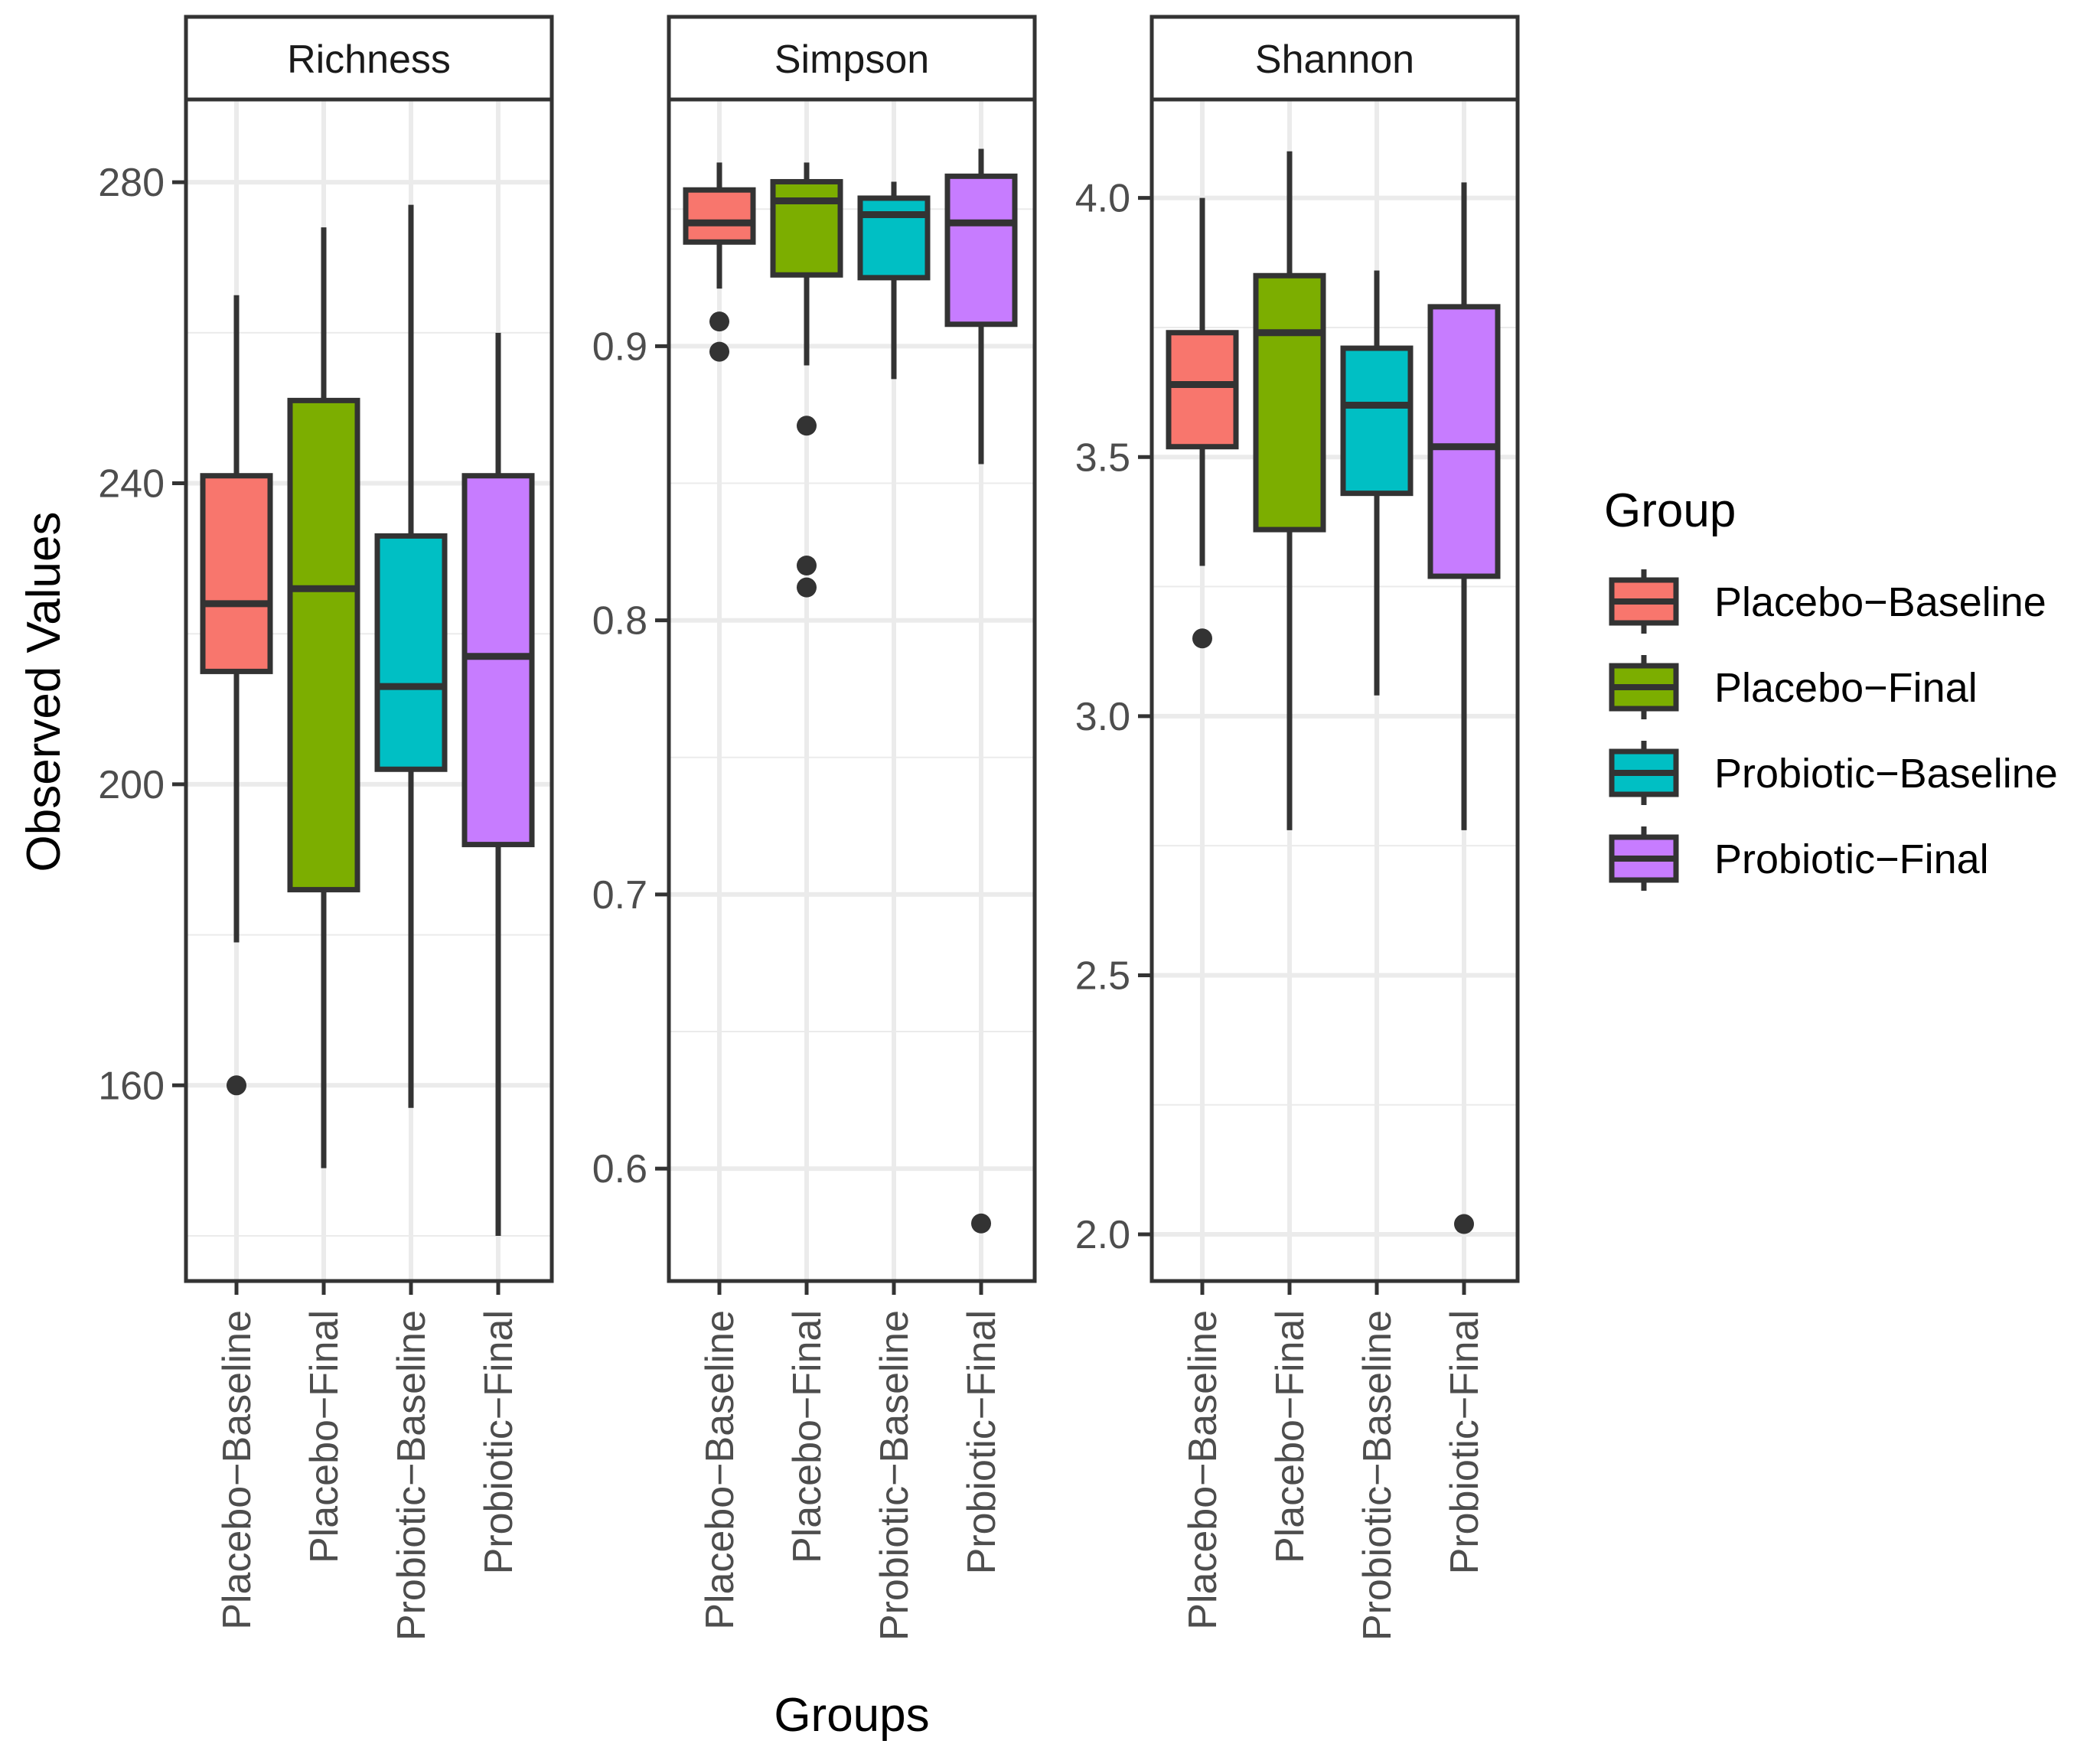  What do you see at coordinates (44, 692) in the screenshot?
I see `y-axis-title: Observed Values` at bounding box center [44, 692].